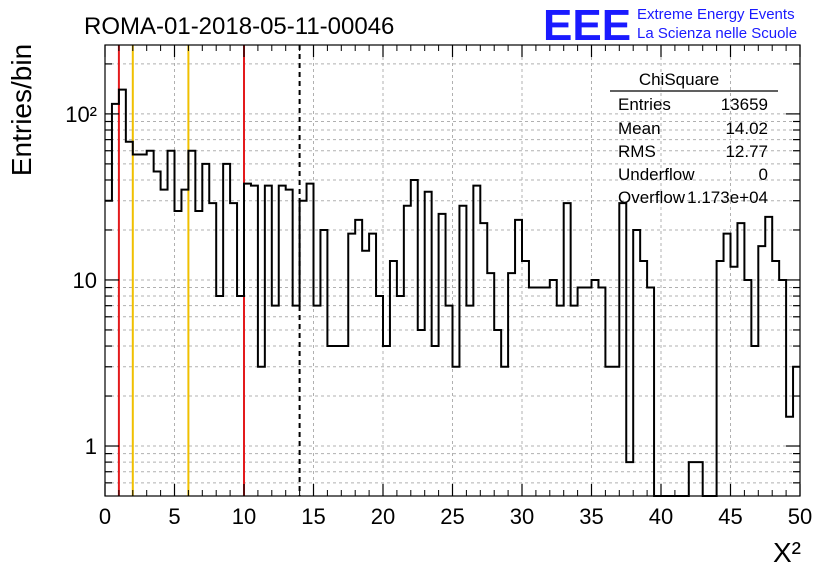 This screenshot has height=572, width=836. What do you see at coordinates (85, 280) in the screenshot?
I see `y-tick-label: 10` at bounding box center [85, 280].